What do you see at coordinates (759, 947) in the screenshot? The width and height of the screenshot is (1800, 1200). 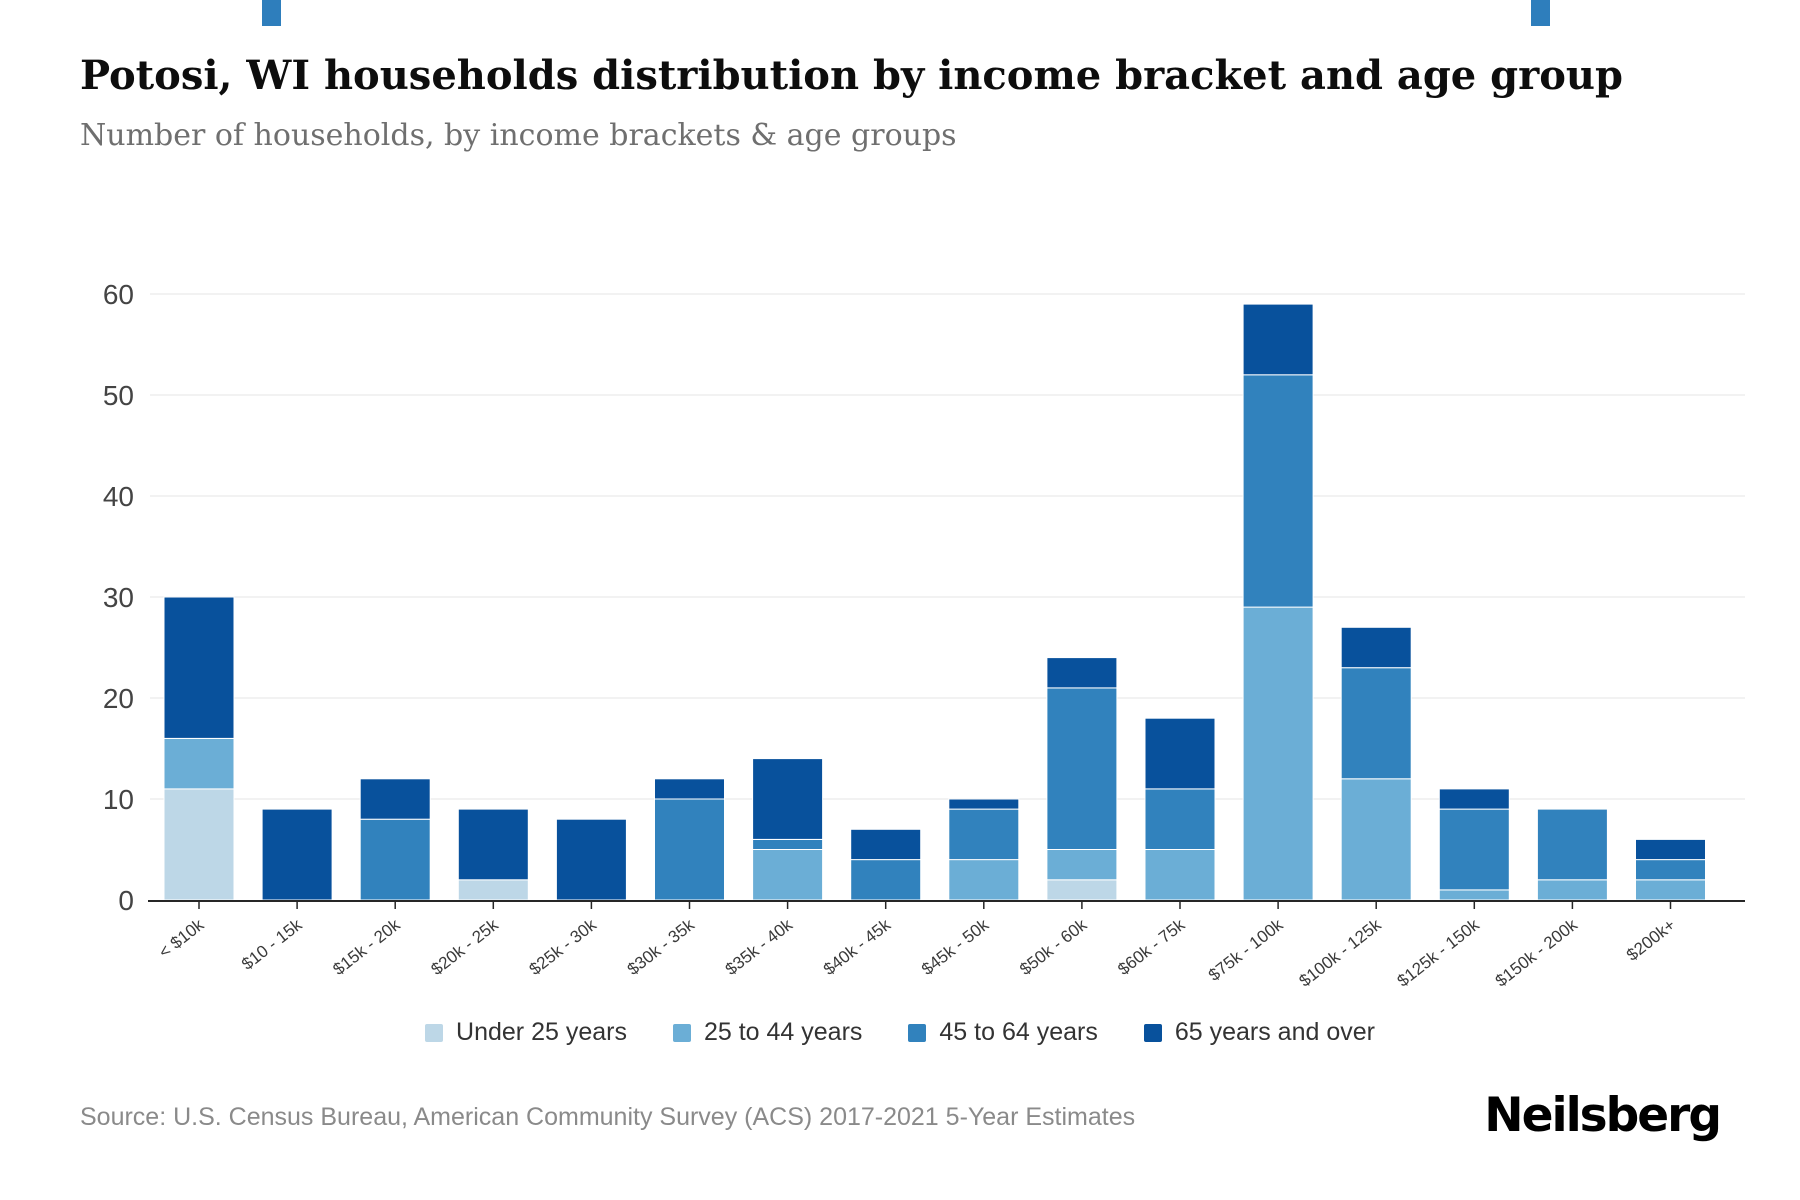 I see `x-axis-label: $35k - 40k` at bounding box center [759, 947].